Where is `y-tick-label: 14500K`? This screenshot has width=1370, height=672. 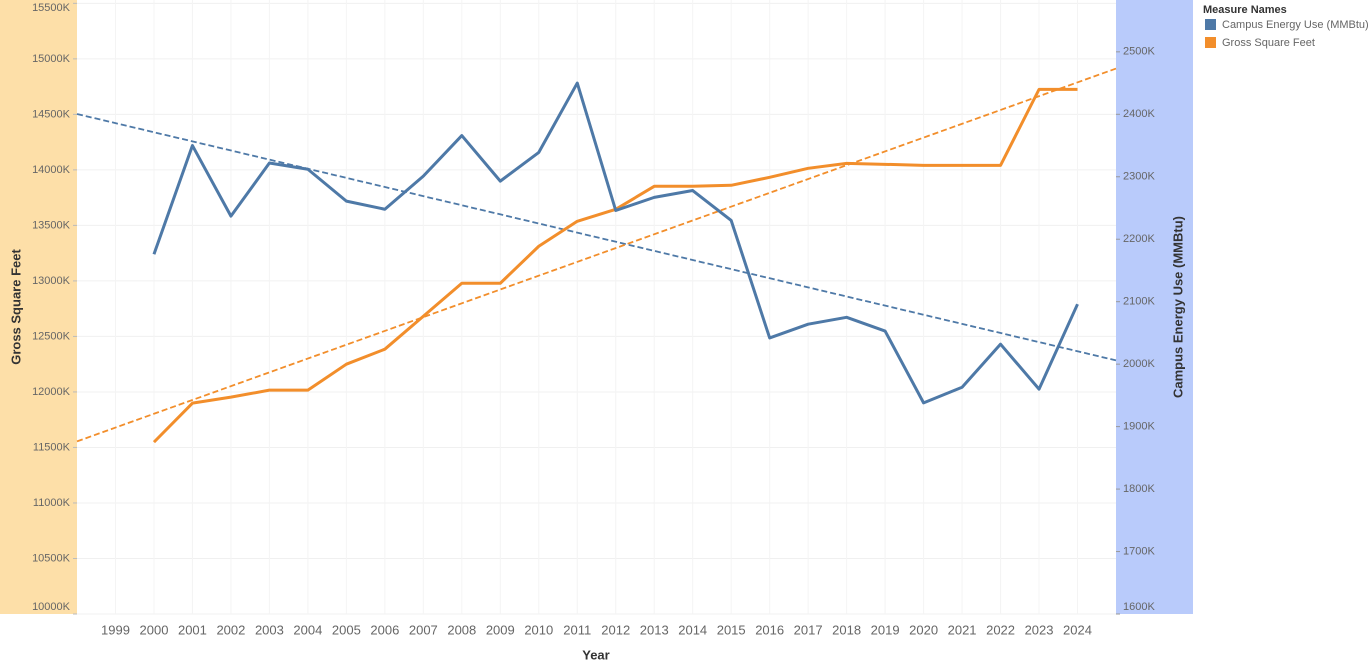 y-tick-label: 14500K is located at coordinates (51, 114).